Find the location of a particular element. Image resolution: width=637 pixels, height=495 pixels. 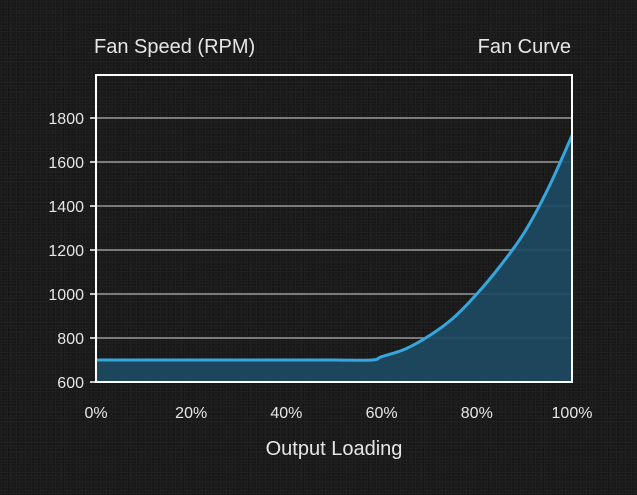

y-tick-labels: 600 800 1000 1200 1400 1600 1800 is located at coordinates (66, 251).